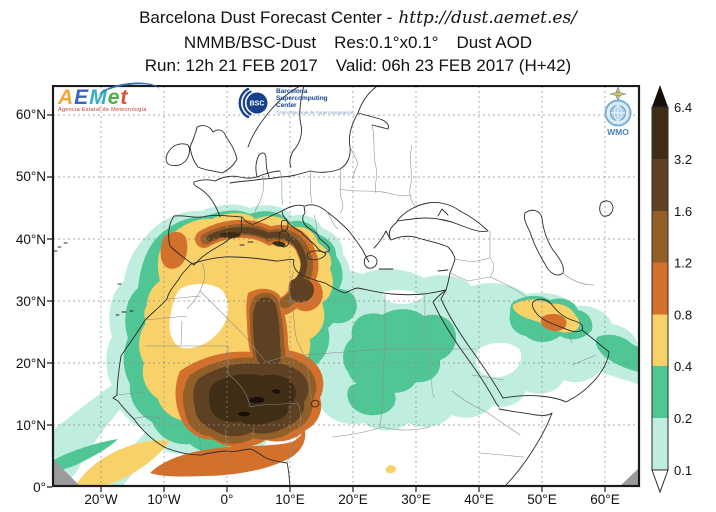 This screenshot has height=512, width=716. I want to click on lat-label: 30°N, so click(30, 301).